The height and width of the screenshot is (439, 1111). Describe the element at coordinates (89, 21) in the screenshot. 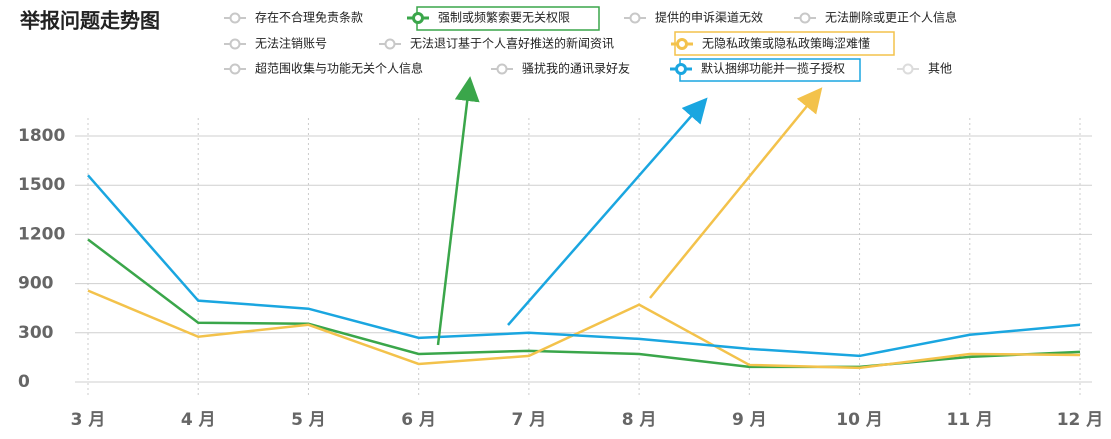

I see `chart-title: 举报问题走势图` at that location.